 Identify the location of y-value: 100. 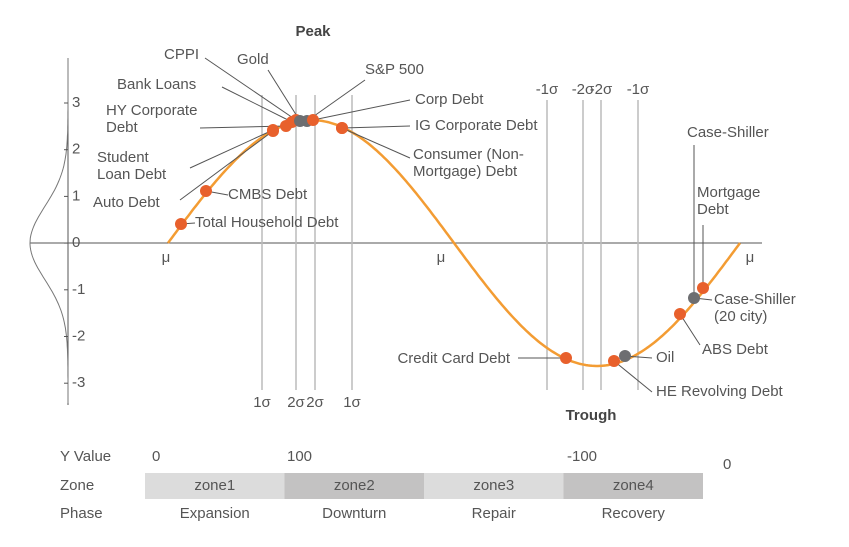
(299, 456).